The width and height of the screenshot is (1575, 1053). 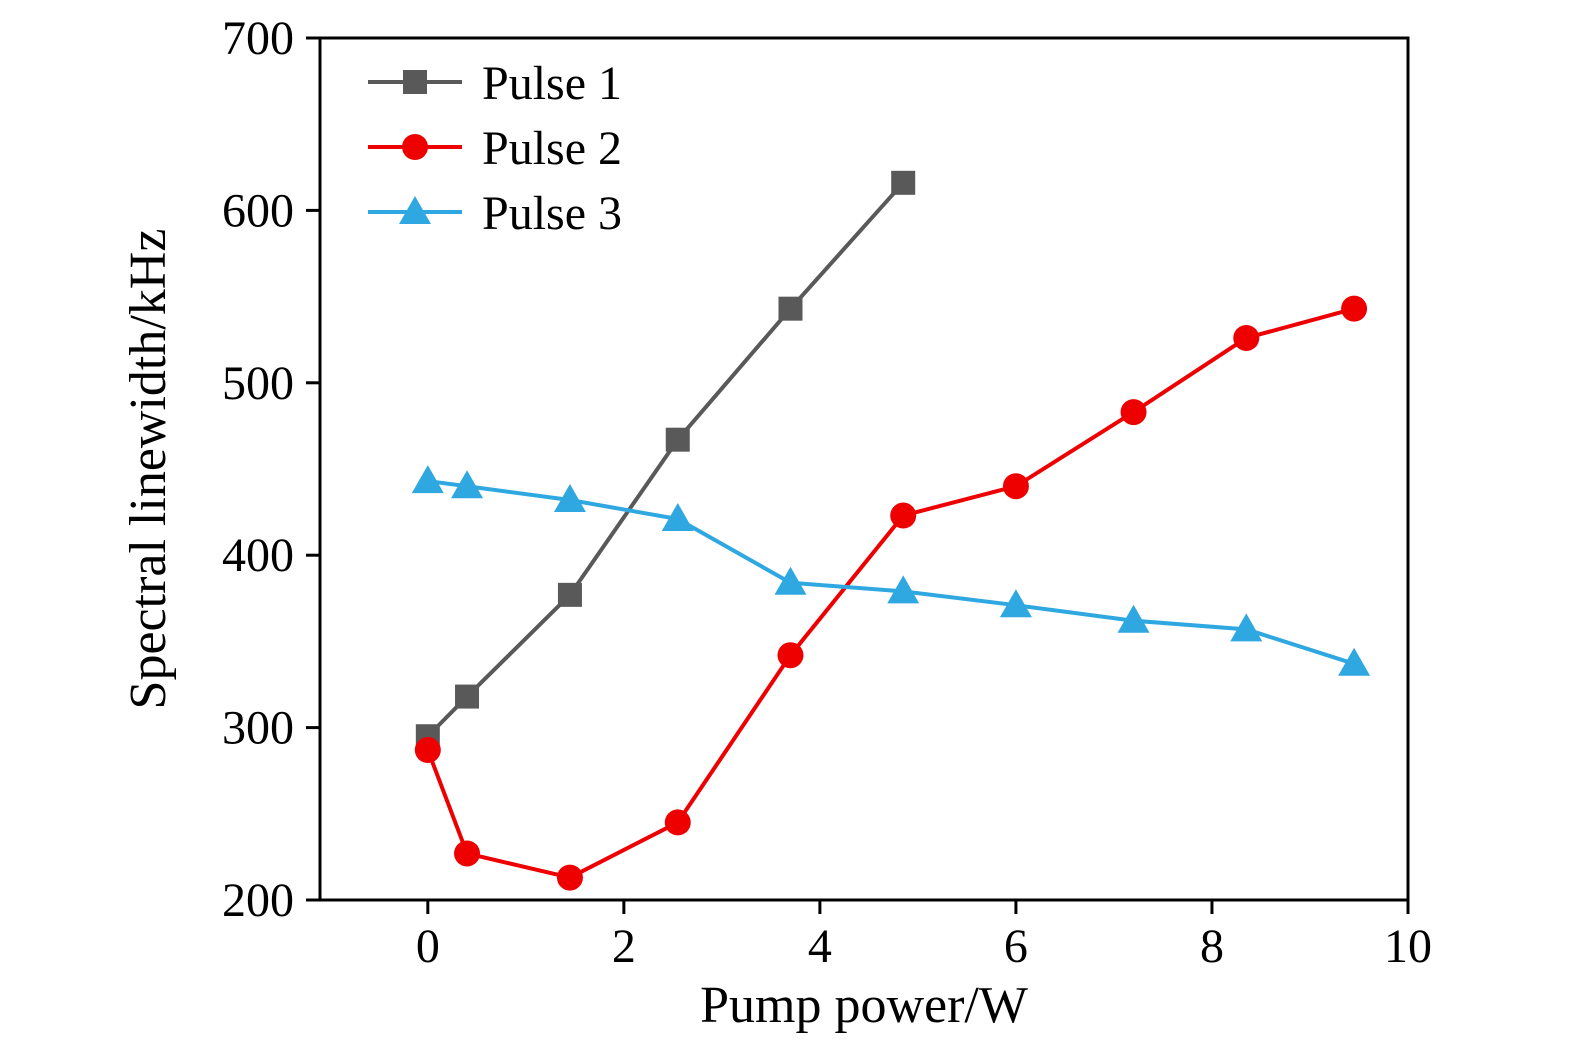 I want to click on x-tick-label: 6, so click(x=1016, y=946).